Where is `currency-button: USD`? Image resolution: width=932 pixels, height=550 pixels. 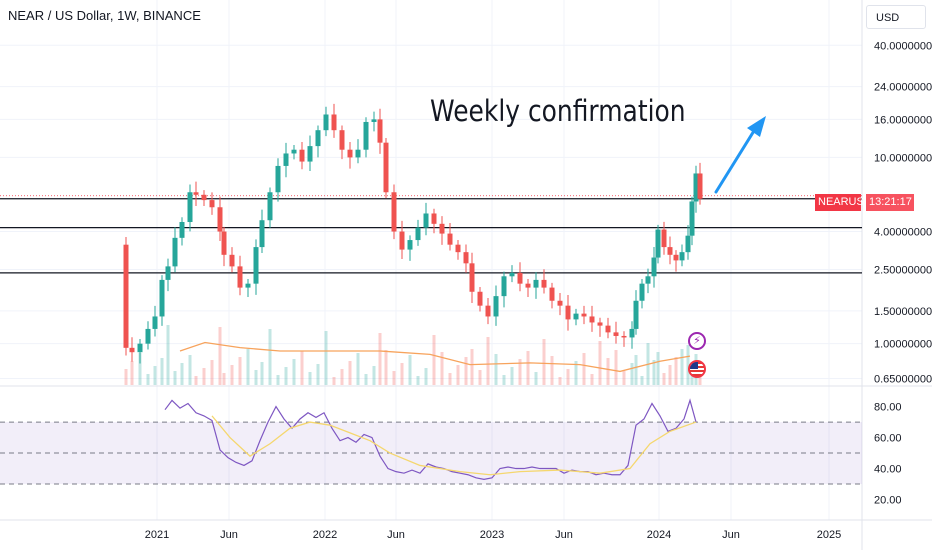
currency-button: USD is located at coordinates (896, 17).